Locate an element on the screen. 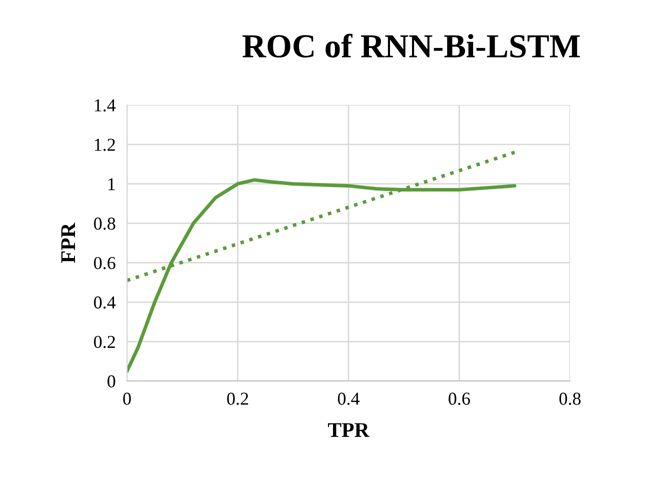  x-axis-title: TPR is located at coordinates (349, 430).